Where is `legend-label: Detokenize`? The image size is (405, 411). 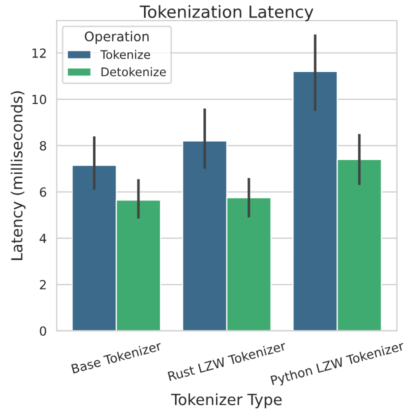
legend-label: Detokenize is located at coordinates (134, 71).